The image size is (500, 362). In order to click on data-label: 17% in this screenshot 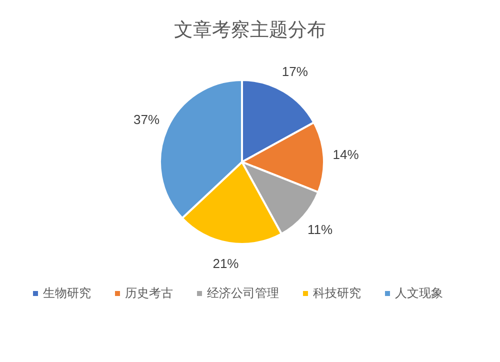, I will do `click(295, 71)`.